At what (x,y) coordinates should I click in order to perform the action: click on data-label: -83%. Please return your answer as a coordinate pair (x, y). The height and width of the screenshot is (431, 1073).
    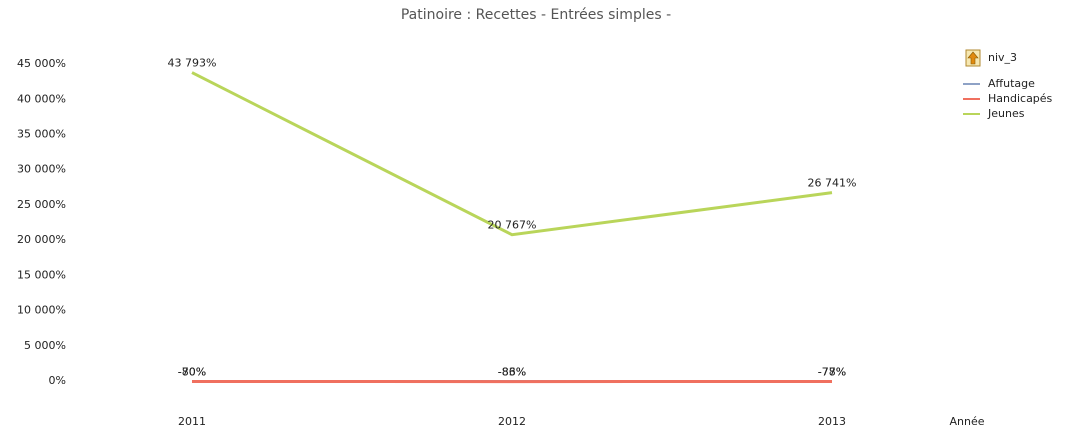
    Looking at the image, I should click on (512, 372).